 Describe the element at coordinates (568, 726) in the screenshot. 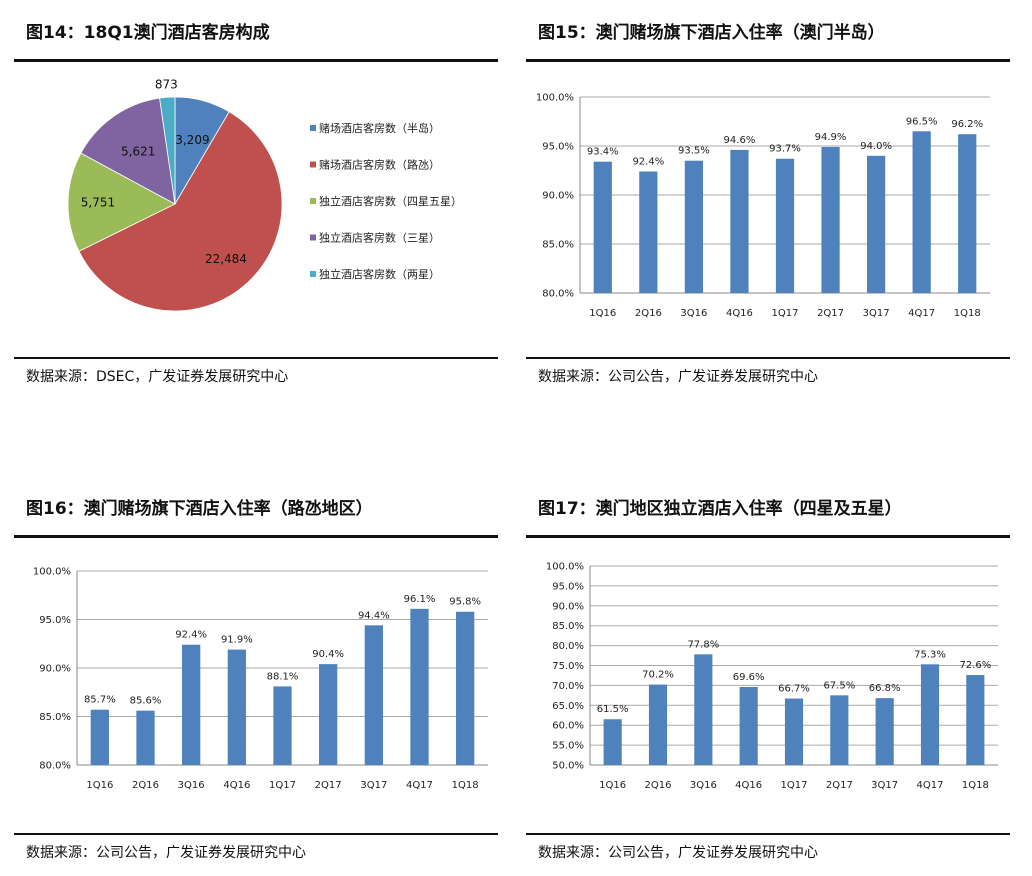

I see `y-tick-label: 60.0%` at that location.